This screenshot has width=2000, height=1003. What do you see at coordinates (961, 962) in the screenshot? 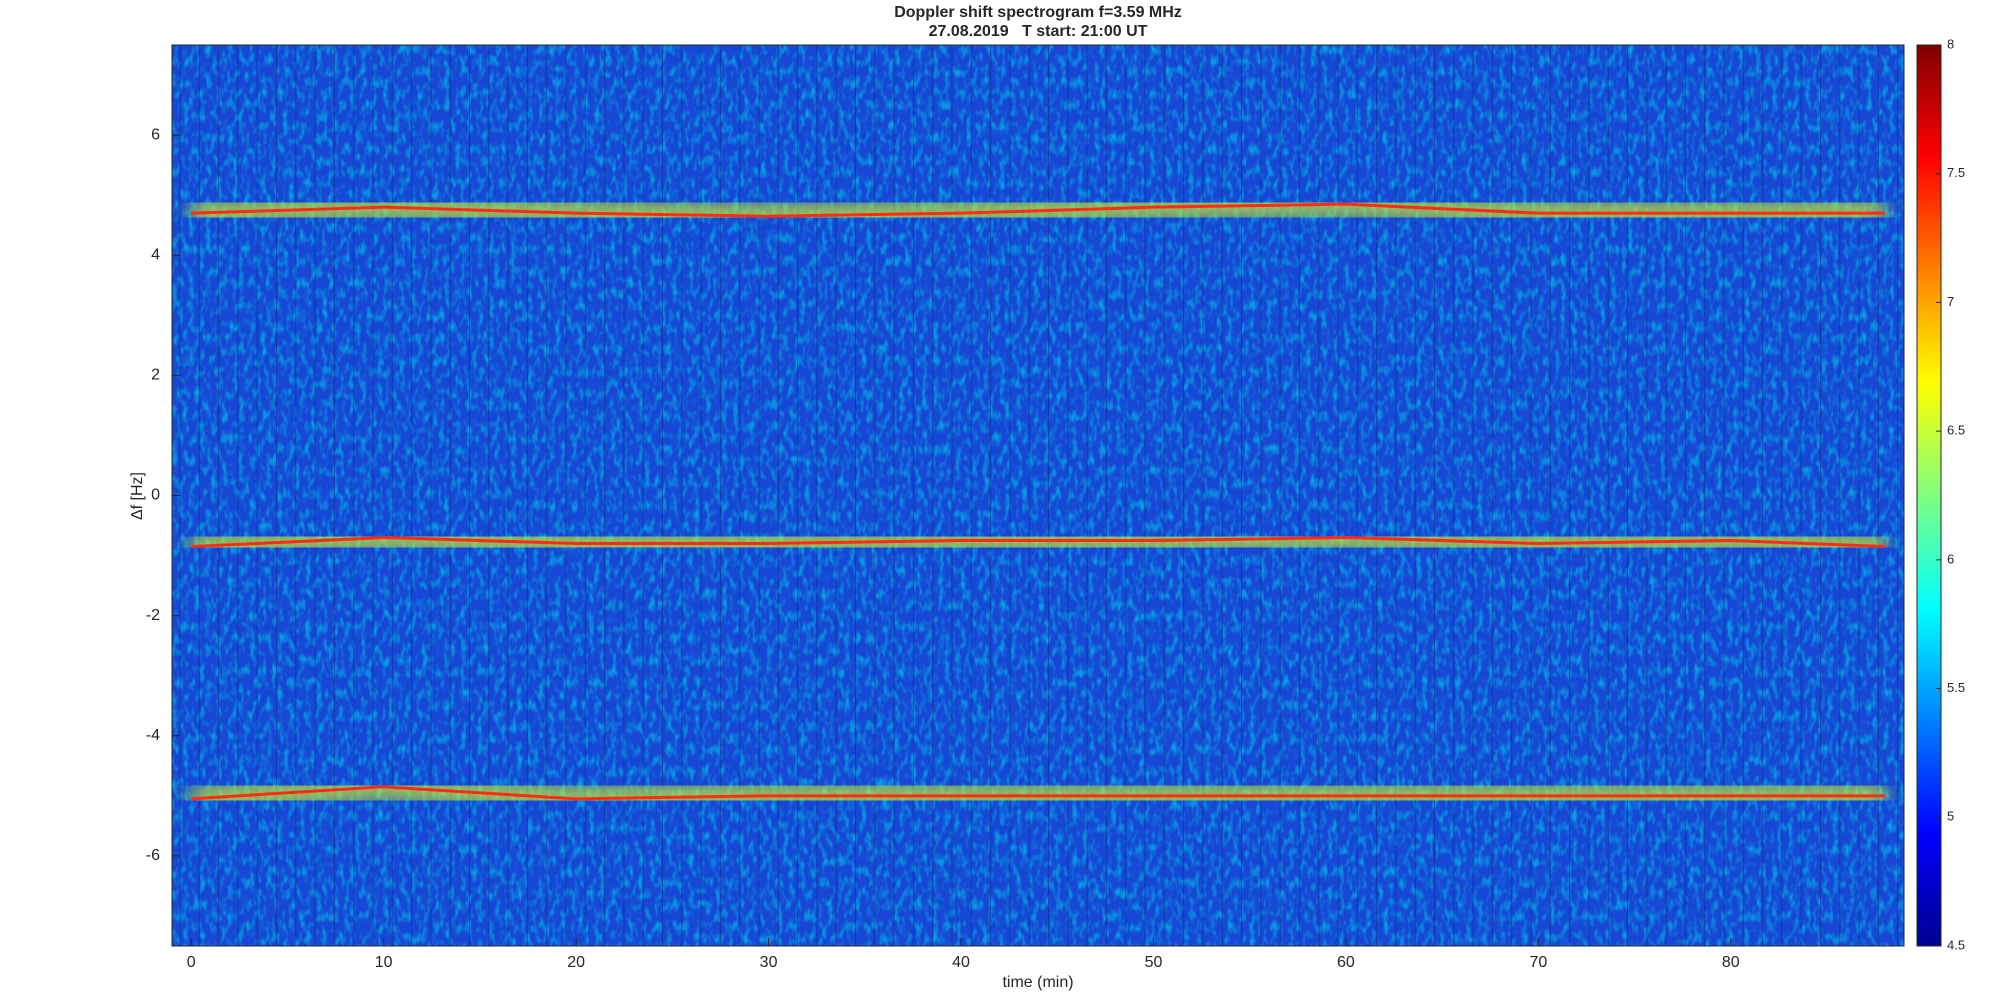
I see `x-tick-label: 40` at bounding box center [961, 962].